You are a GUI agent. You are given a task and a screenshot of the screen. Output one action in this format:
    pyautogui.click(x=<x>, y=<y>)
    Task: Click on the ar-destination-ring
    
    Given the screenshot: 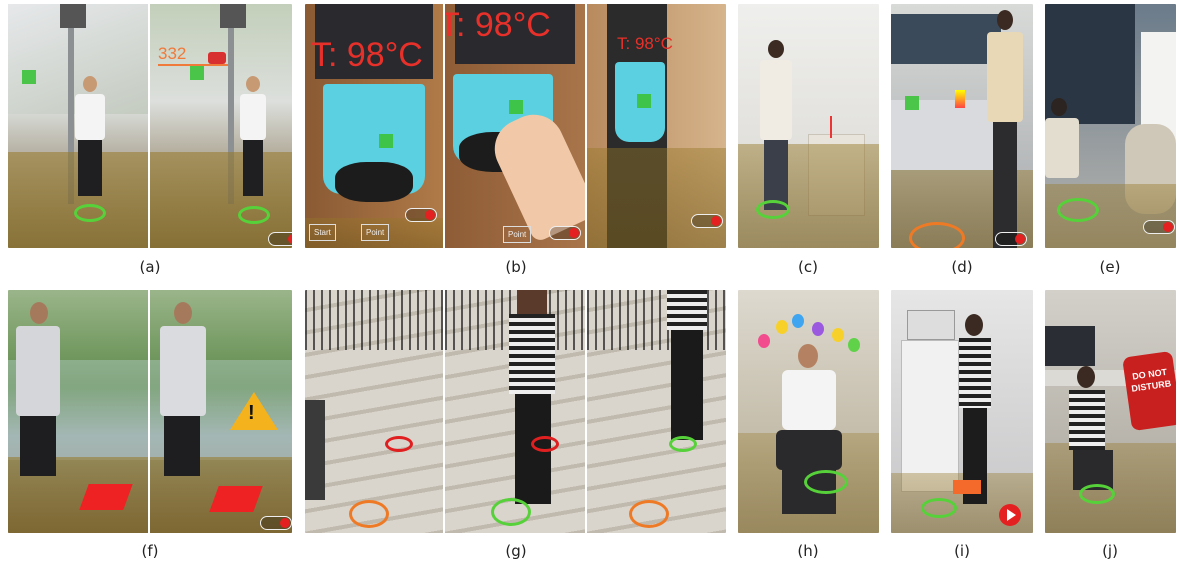 What is the action you would take?
    pyautogui.click(x=937, y=235)
    